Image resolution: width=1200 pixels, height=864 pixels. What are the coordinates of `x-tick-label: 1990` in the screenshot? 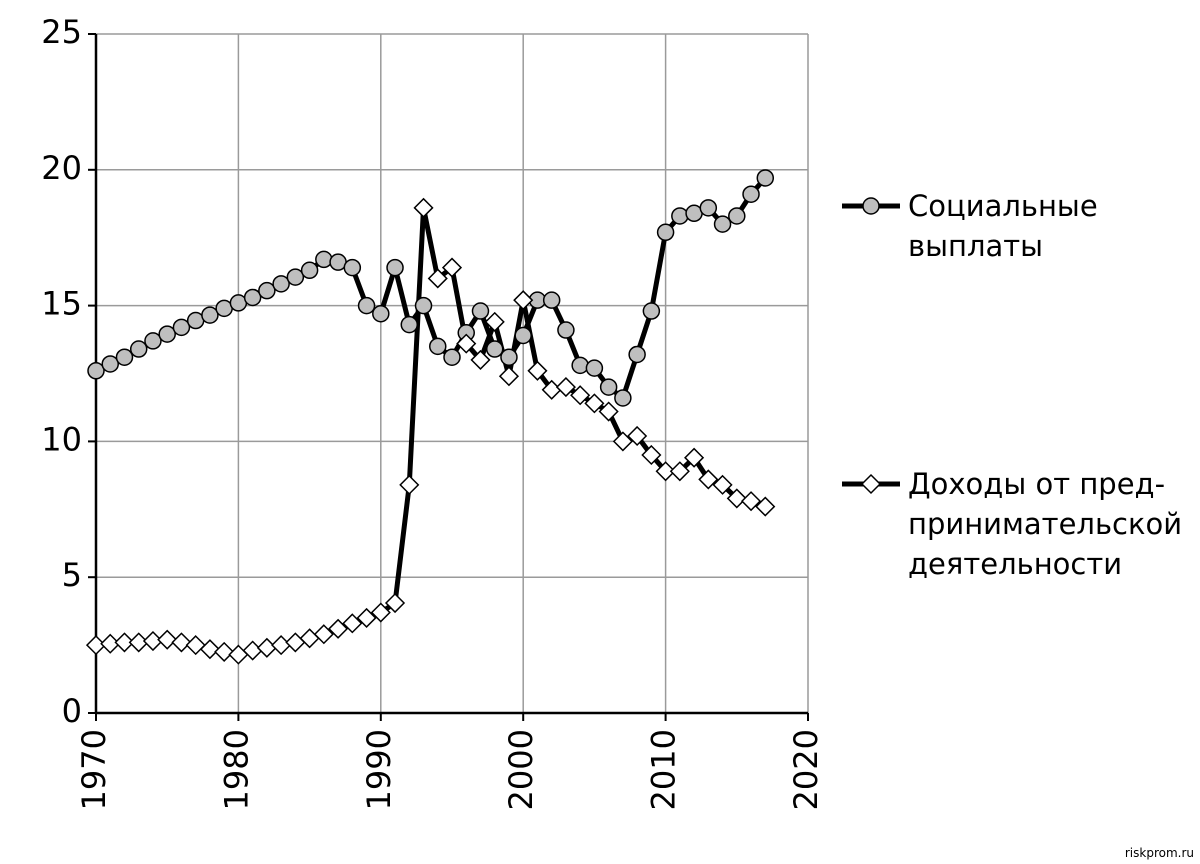 It's located at (379, 769).